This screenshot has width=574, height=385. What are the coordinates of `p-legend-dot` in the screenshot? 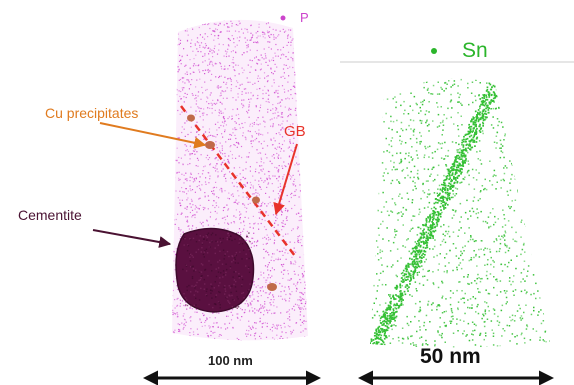 It's located at (283, 18).